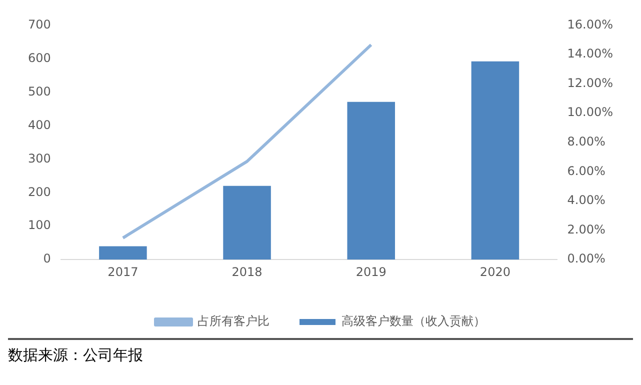 This screenshot has width=641, height=385. Describe the element at coordinates (39, 125) in the screenshot. I see `y-tick-label: 400` at that location.